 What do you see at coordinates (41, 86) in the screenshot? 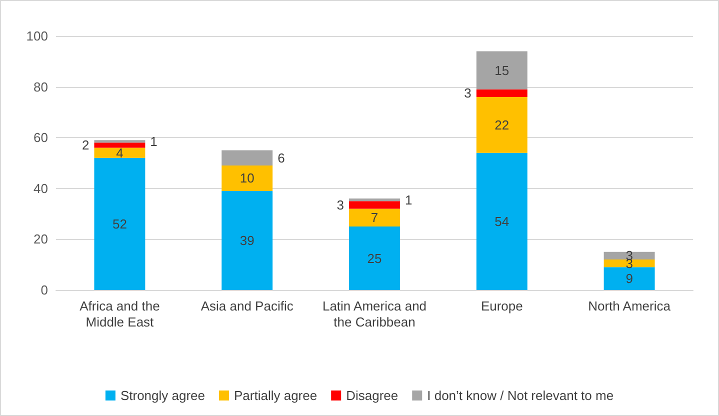
I see `y-tick-label: 80` at bounding box center [41, 86].